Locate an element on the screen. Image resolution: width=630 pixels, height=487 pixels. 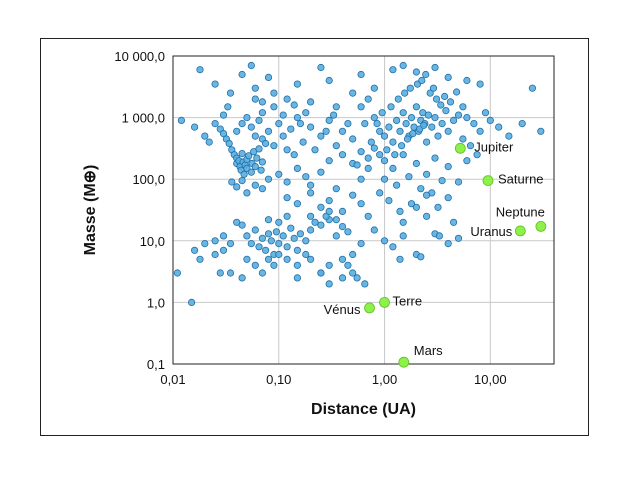
planet-label-mars: Mars is located at coordinates (428, 350).